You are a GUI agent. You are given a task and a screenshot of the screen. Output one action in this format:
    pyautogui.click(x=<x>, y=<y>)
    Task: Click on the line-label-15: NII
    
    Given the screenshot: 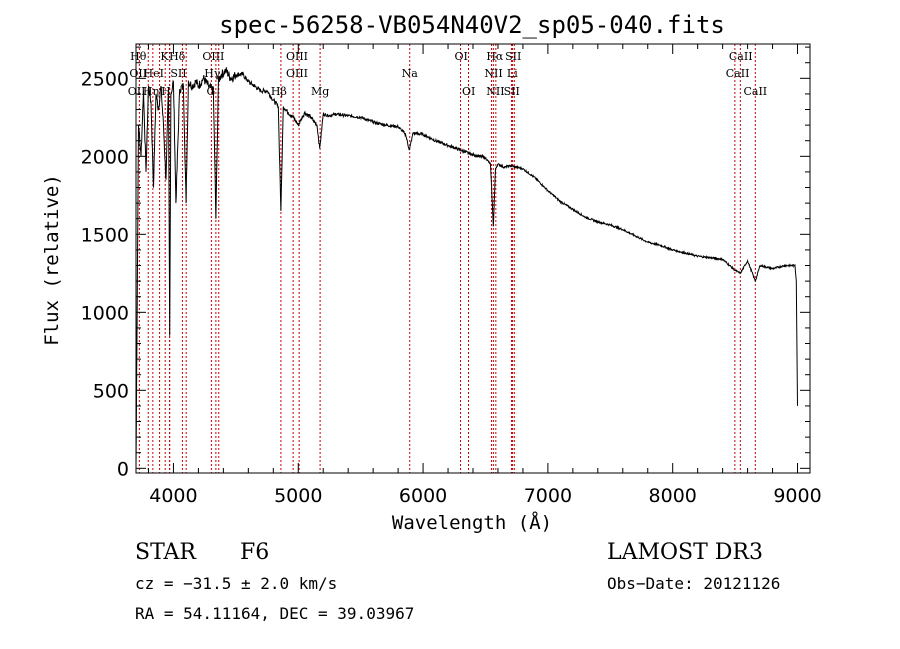 What is the action you would take?
    pyautogui.click(x=493, y=73)
    